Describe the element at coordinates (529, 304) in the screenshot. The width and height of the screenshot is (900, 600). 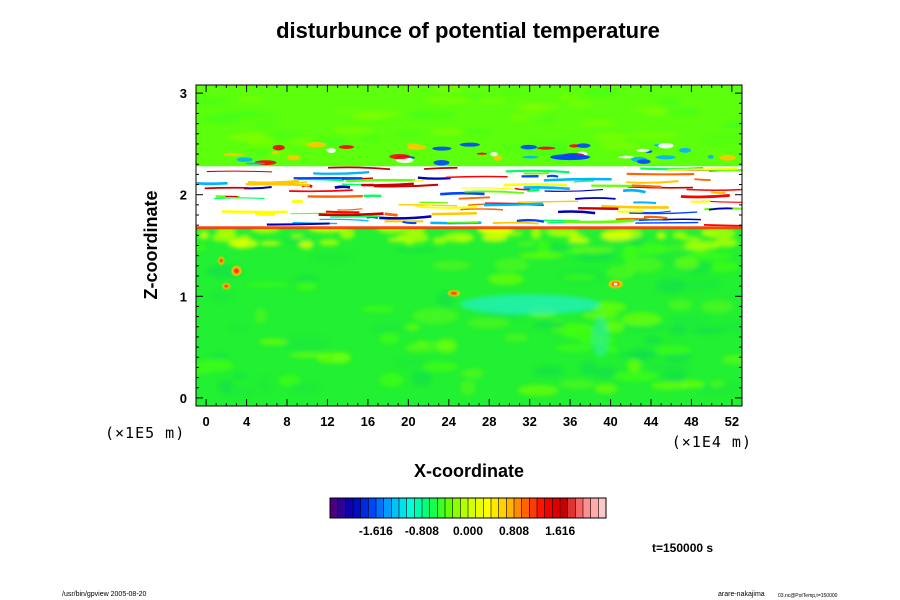
I see `cool-patch` at that location.